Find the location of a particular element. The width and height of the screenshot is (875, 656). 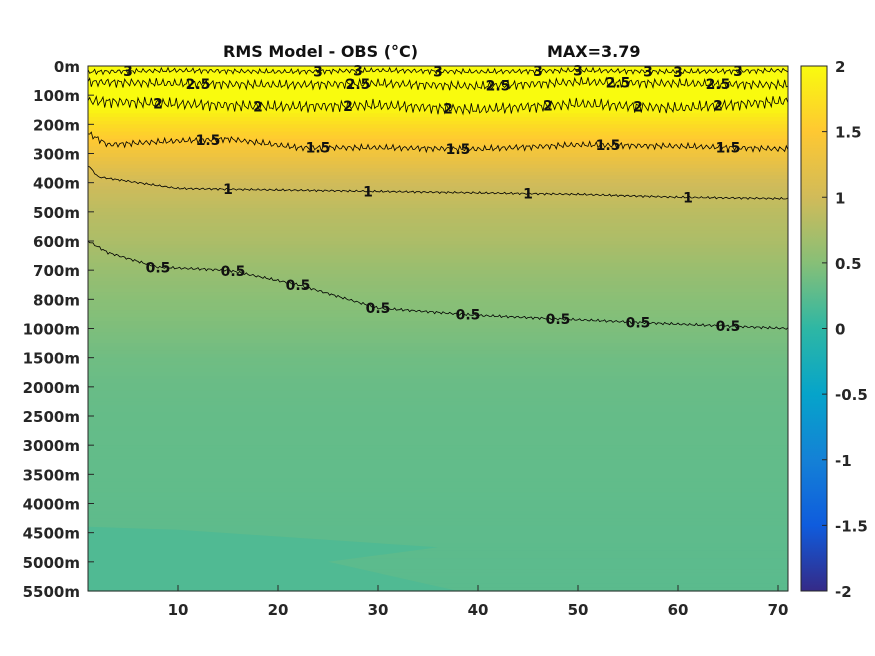

y-tick-label: 700m is located at coordinates (56, 271).